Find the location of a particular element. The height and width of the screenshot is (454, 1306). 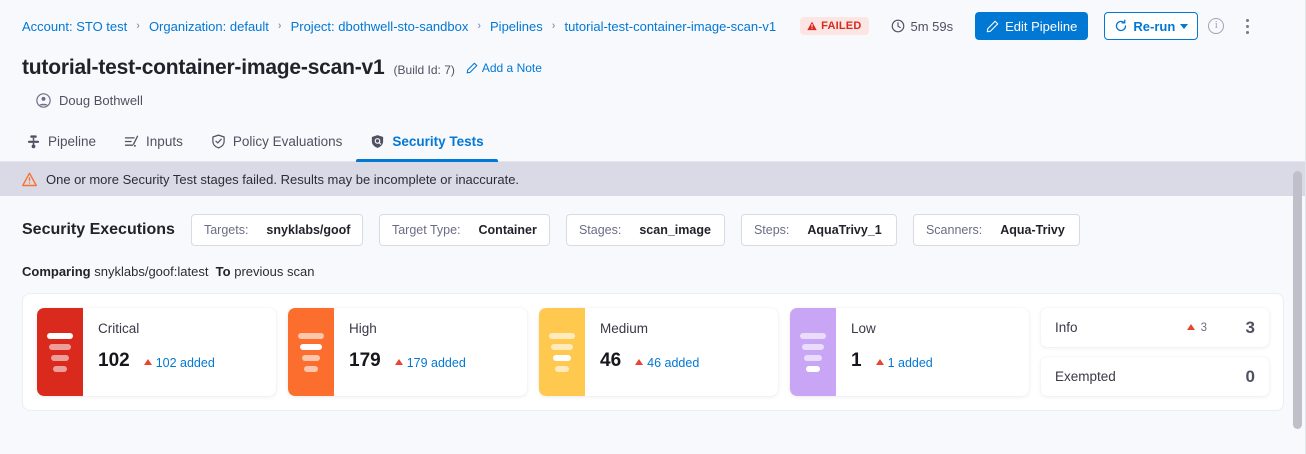

severity-stripe-critical is located at coordinates (60, 352).